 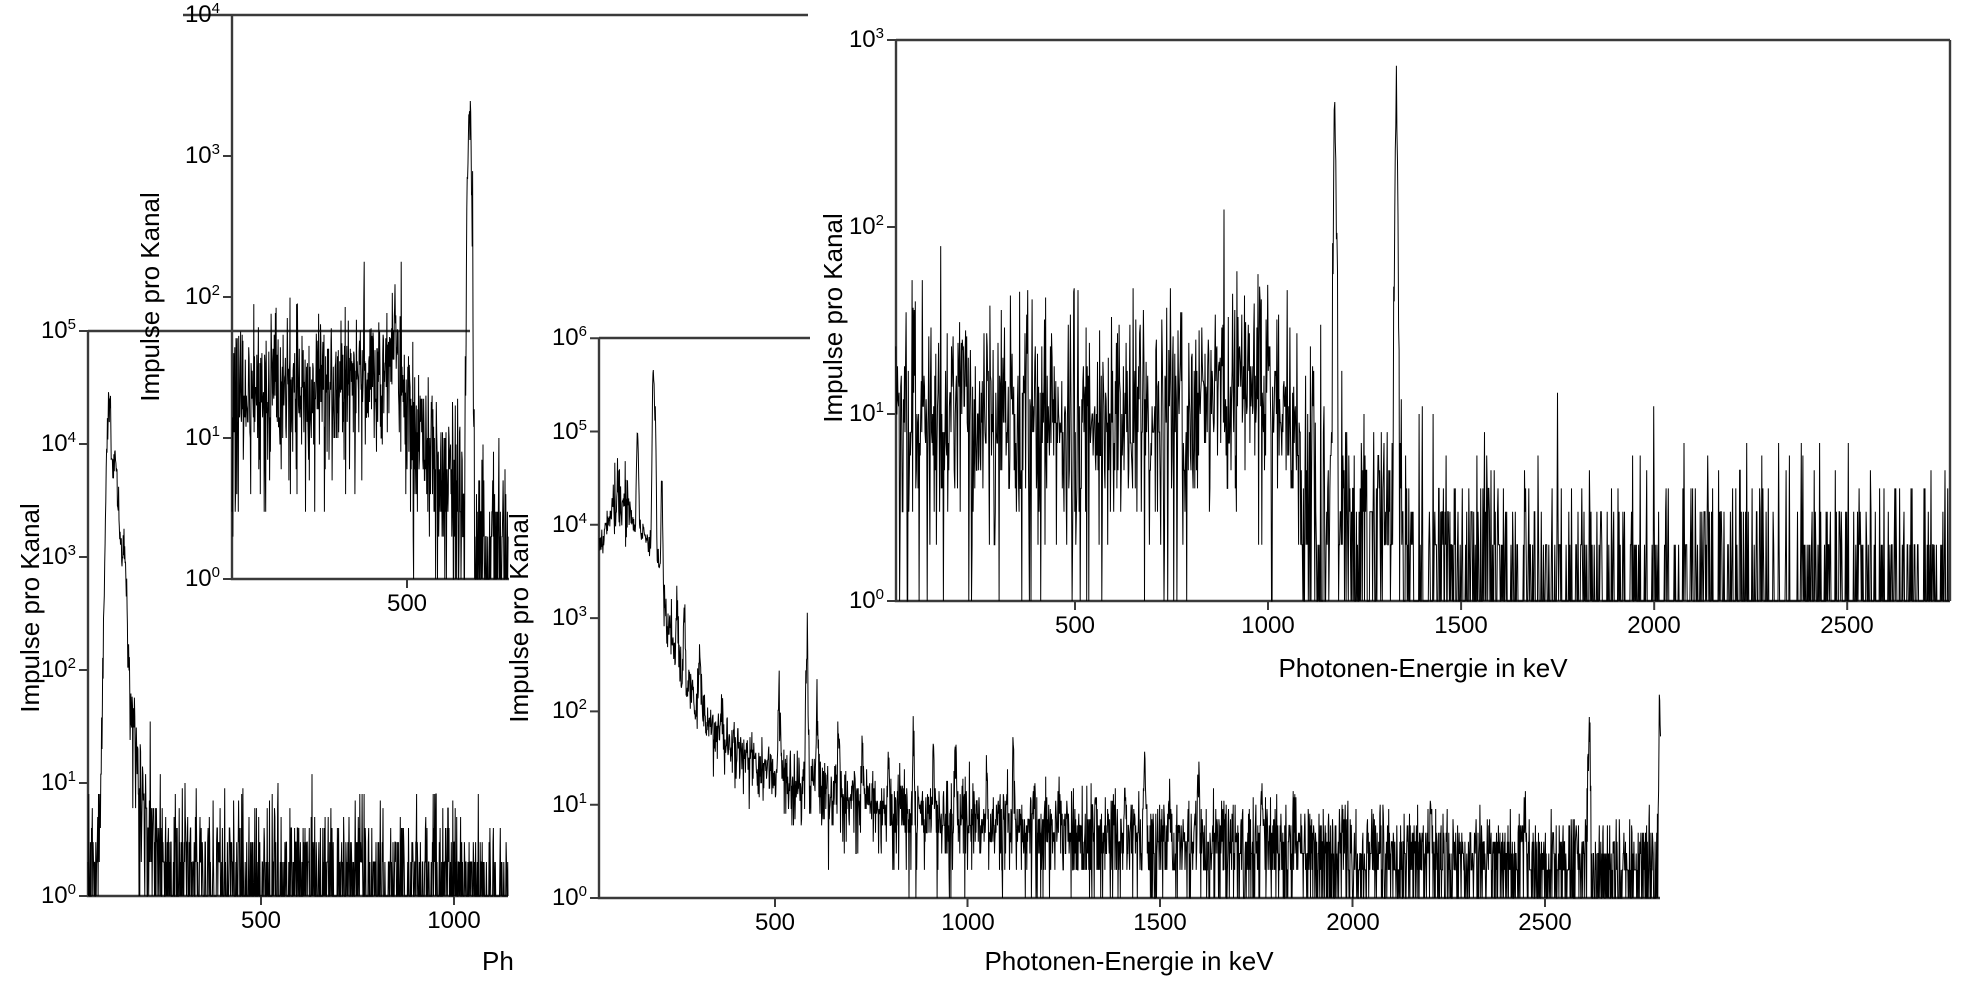 I want to click on x-axis-label-bottom-left-truncated: Ph, so click(x=498, y=961).